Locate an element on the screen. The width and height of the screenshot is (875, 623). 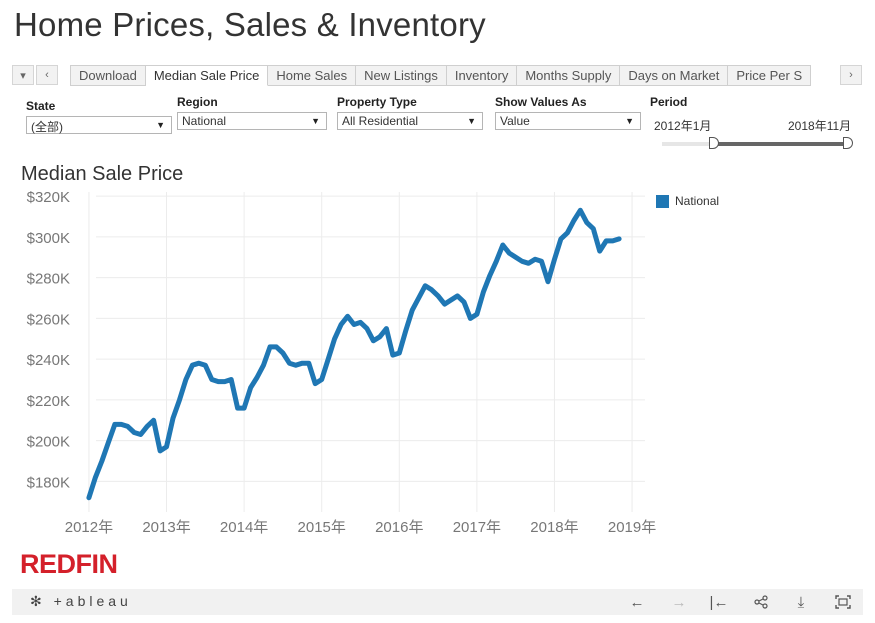
y-tick-label: $240K is located at coordinates (48, 360).